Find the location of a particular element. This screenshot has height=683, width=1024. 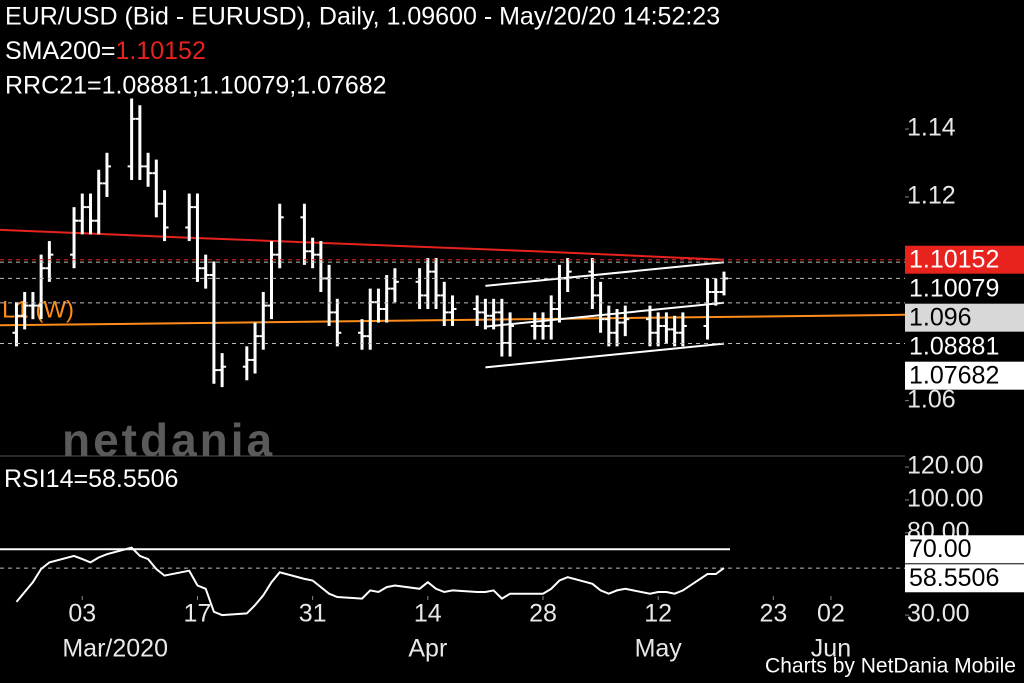

y-tick-label: 1.06 is located at coordinates (931, 399).